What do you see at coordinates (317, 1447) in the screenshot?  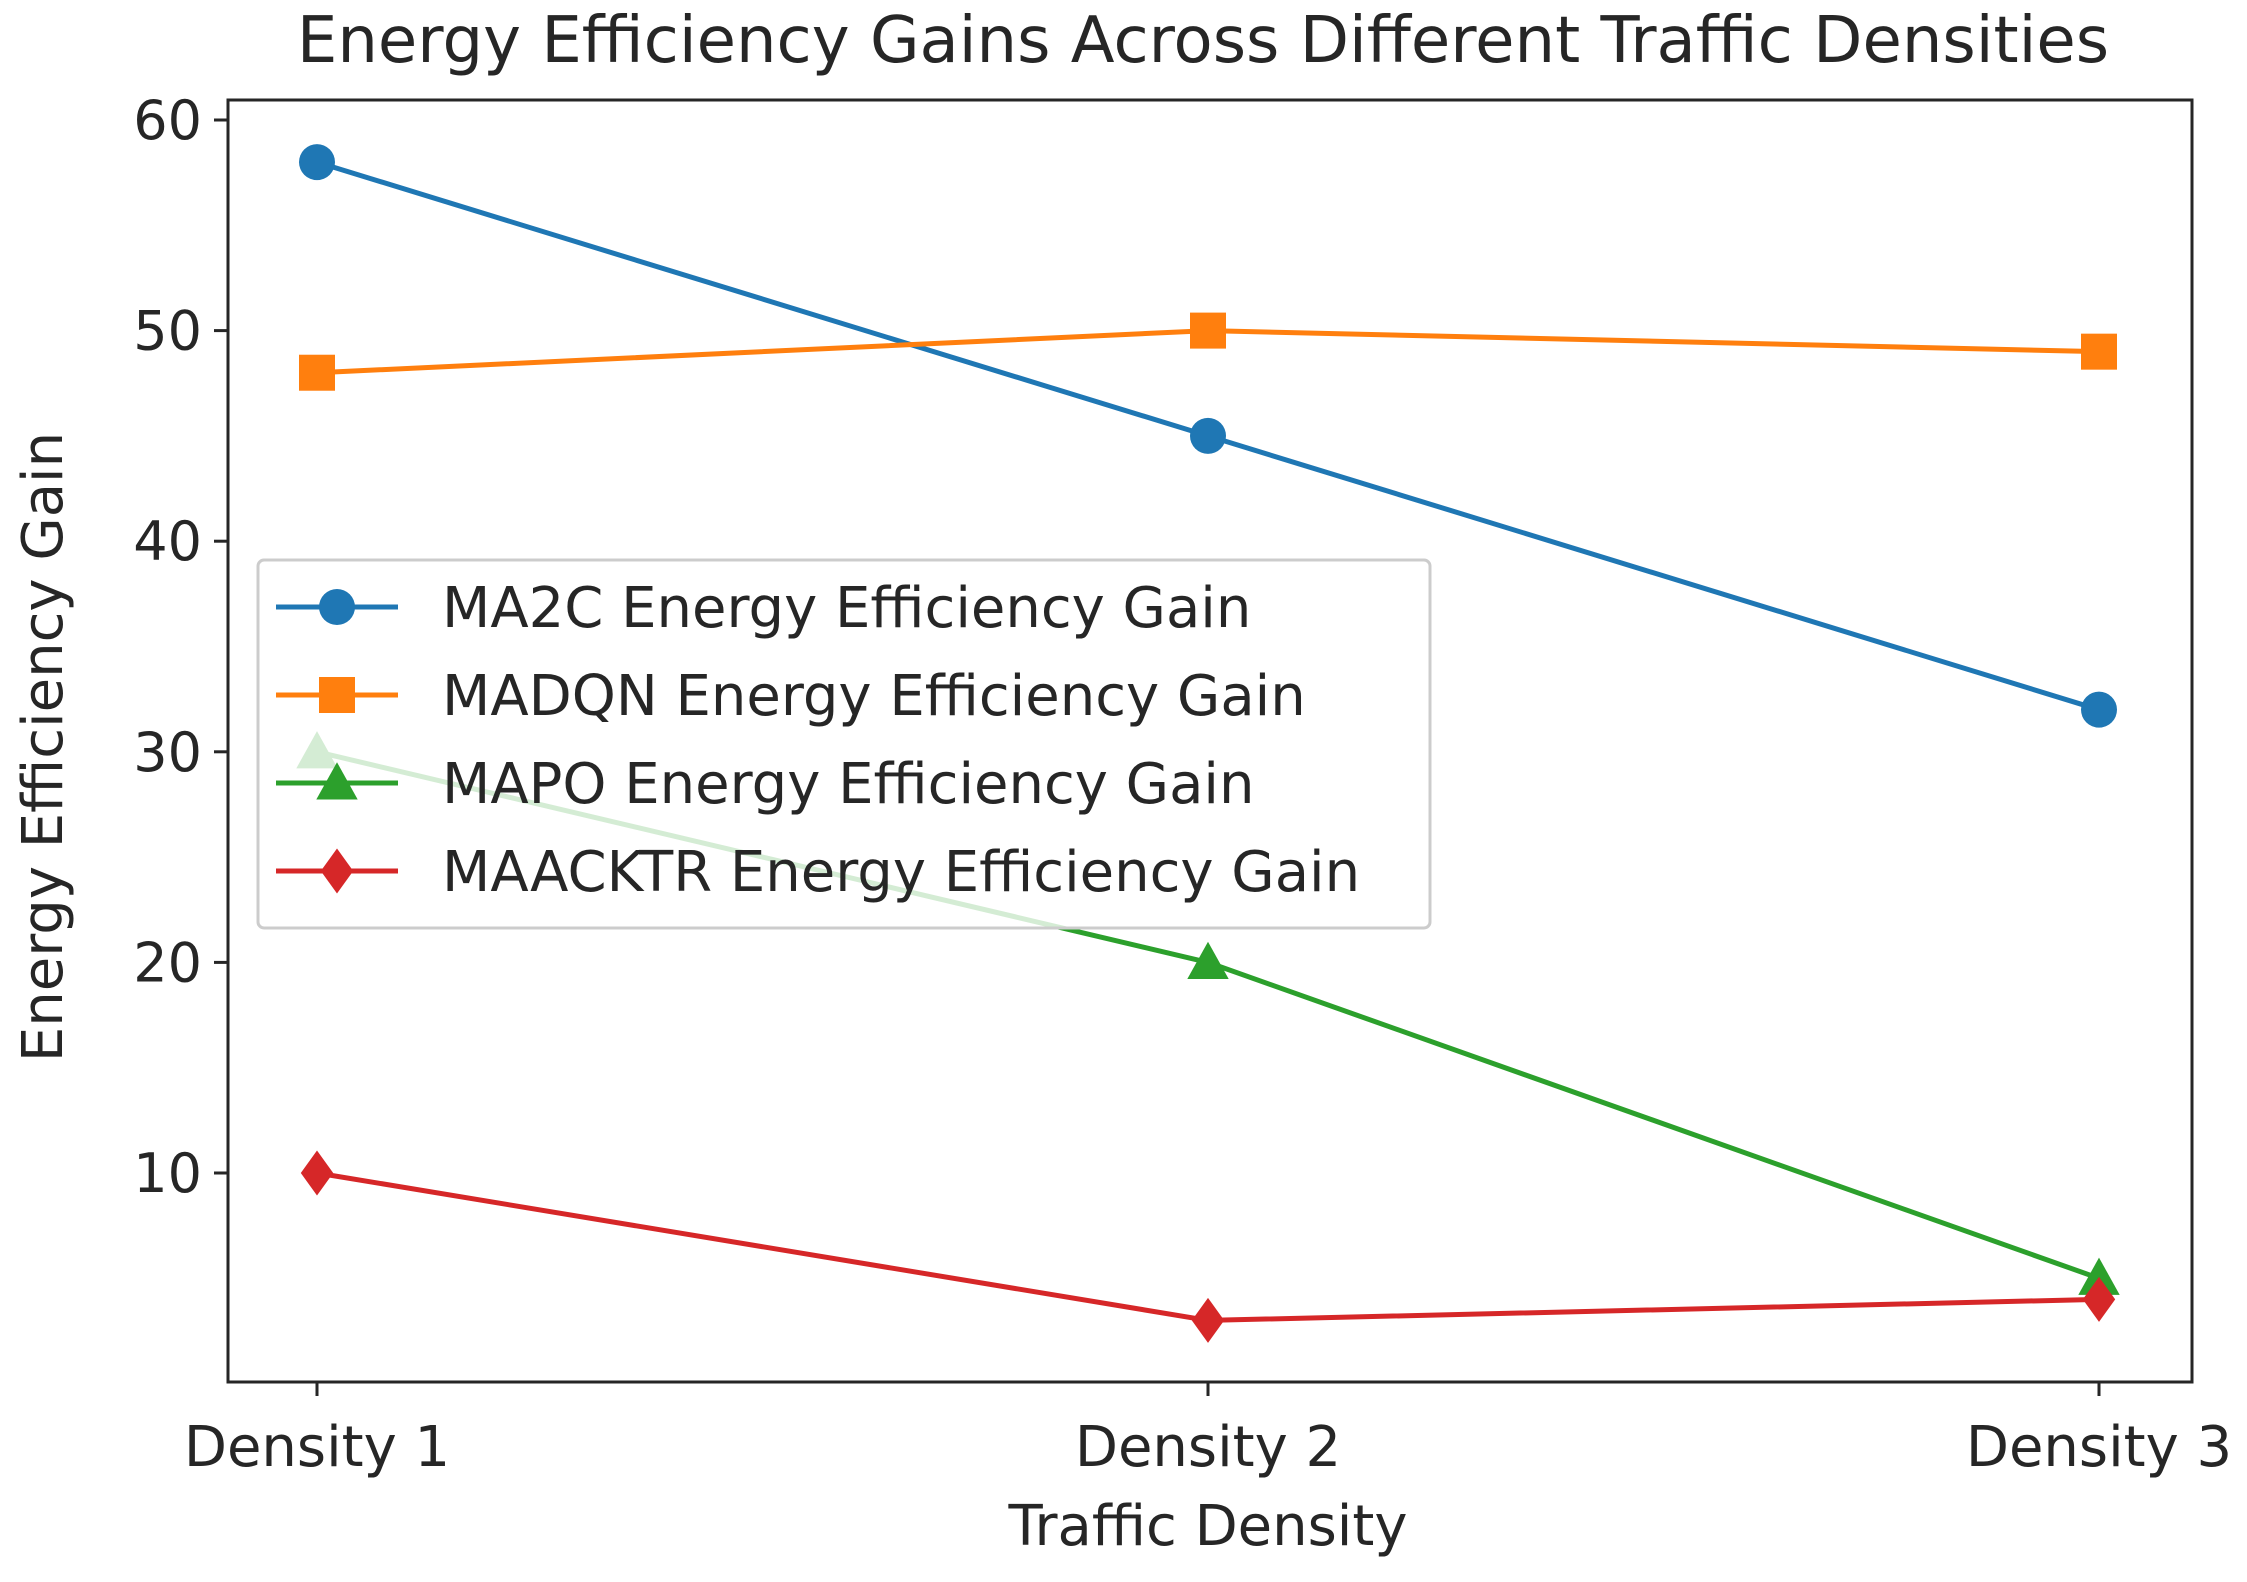 I see `x-tick-label: Density 1` at bounding box center [317, 1447].